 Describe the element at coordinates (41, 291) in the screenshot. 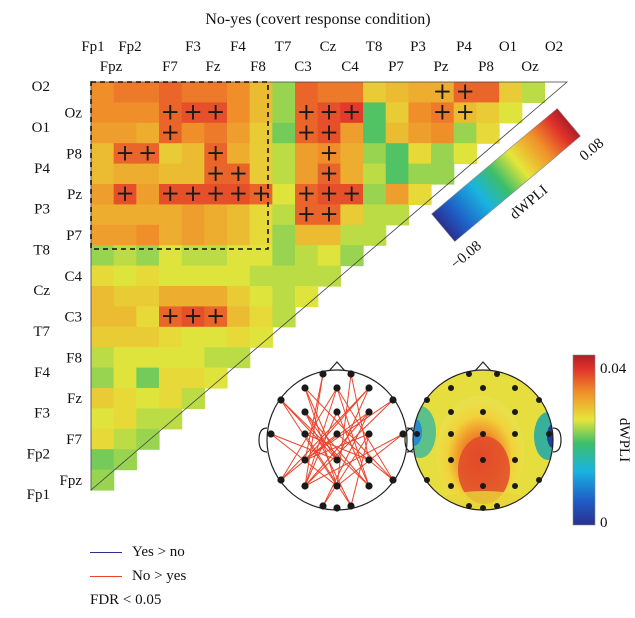

I see `row-label: Cz` at that location.